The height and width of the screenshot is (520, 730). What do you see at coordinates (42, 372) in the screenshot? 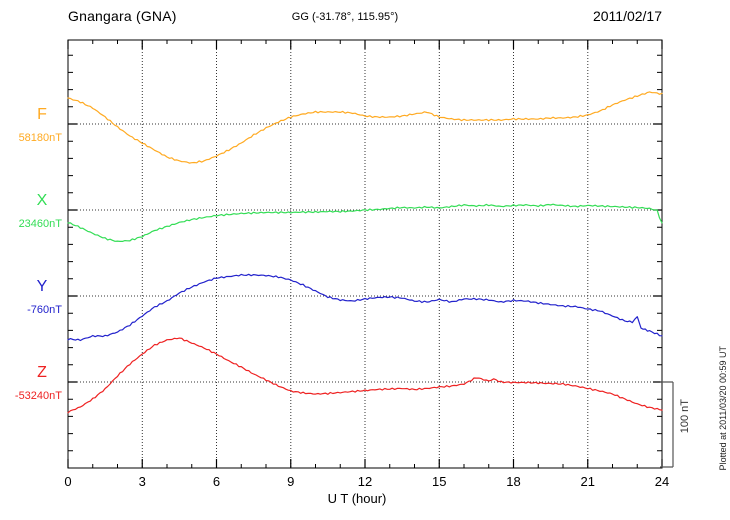
I see `component-letter-Z: Z` at bounding box center [42, 372].